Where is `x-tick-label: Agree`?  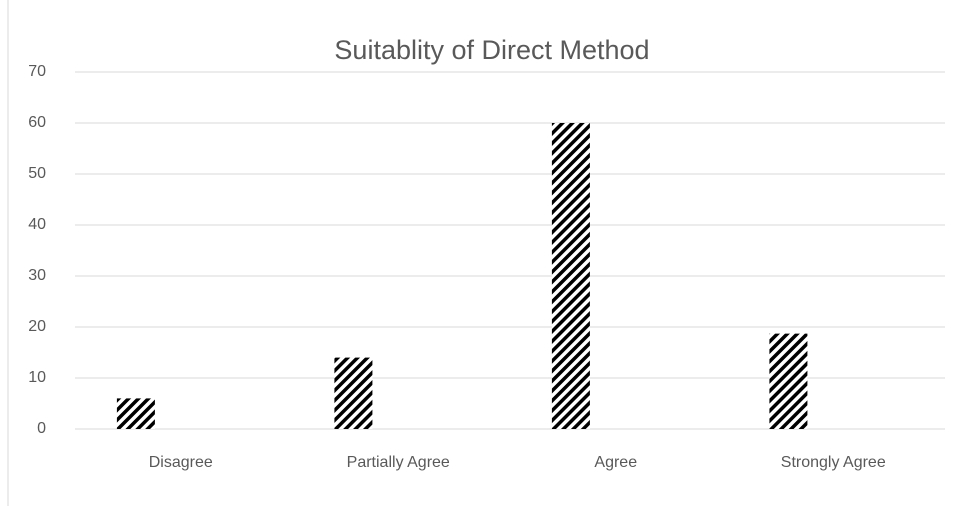 x-tick-label: Agree is located at coordinates (615, 462).